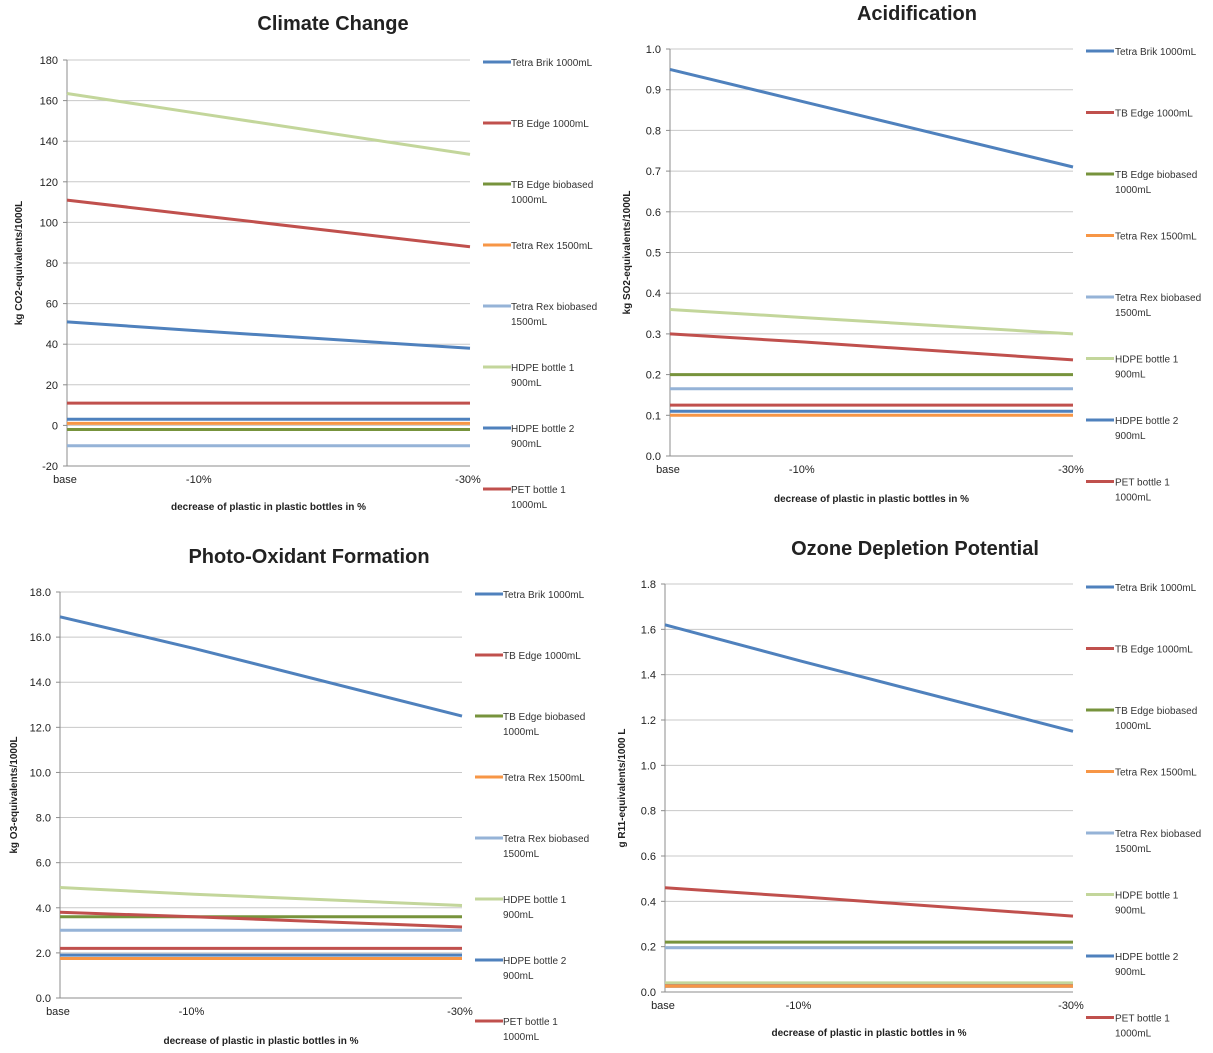  What do you see at coordinates (915, 549) in the screenshot?
I see `chart-title: Ozone Depletion Potential` at bounding box center [915, 549].